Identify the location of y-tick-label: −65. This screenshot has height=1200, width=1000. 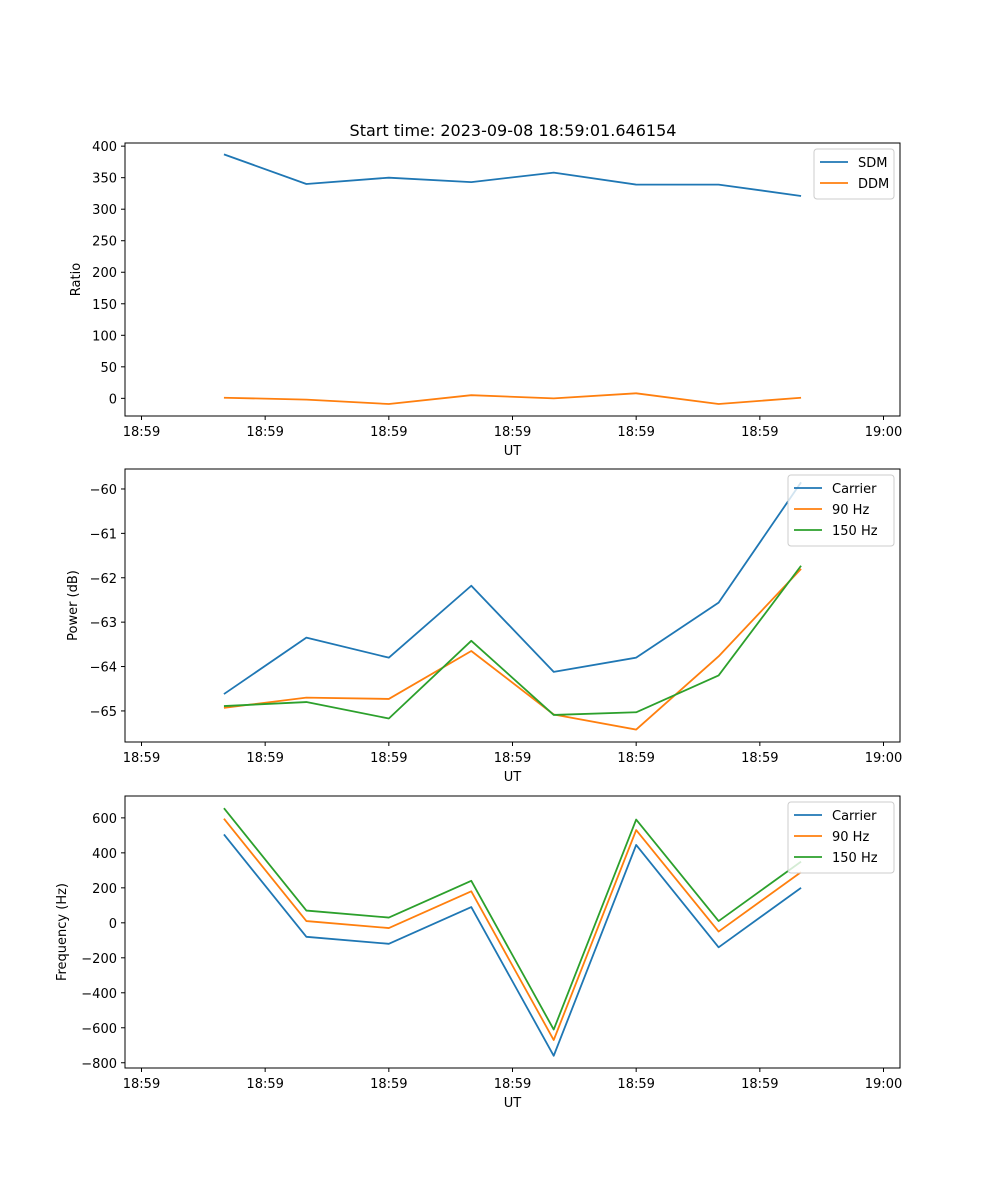
(103, 712).